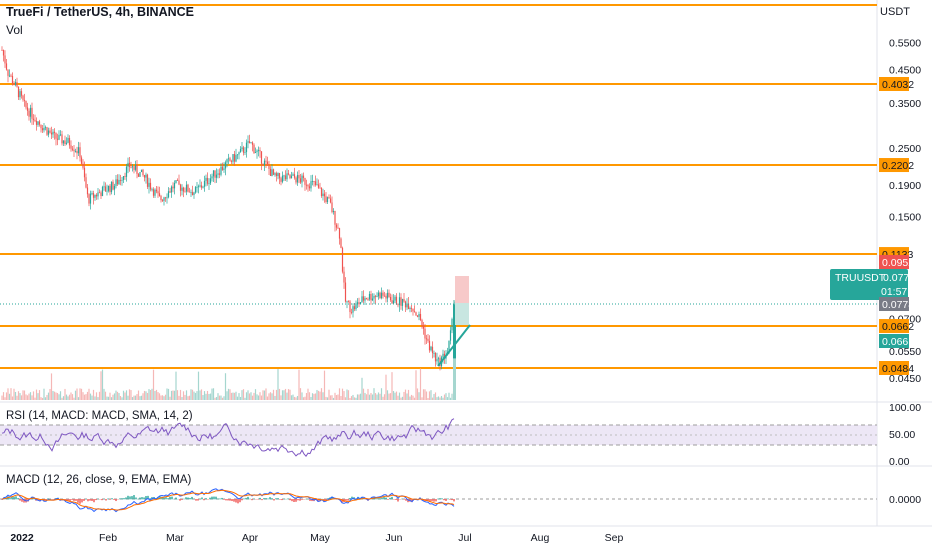  Describe the element at coordinates (905, 500) in the screenshot. I see `macd-tick-zero: 0.0000` at that location.